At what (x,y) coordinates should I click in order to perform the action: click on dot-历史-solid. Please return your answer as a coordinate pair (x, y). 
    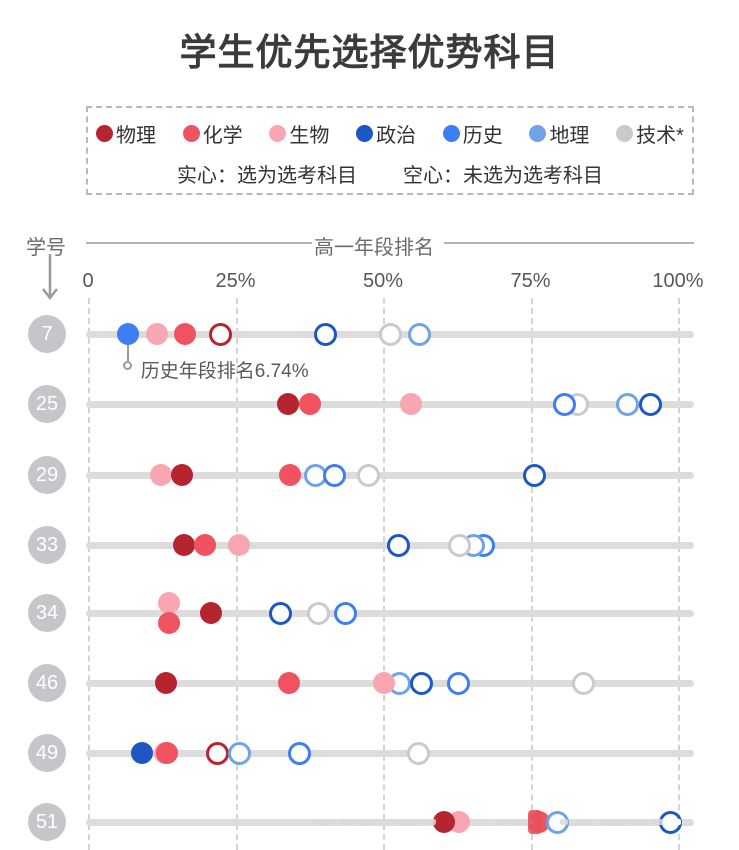
    Looking at the image, I should click on (127, 334).